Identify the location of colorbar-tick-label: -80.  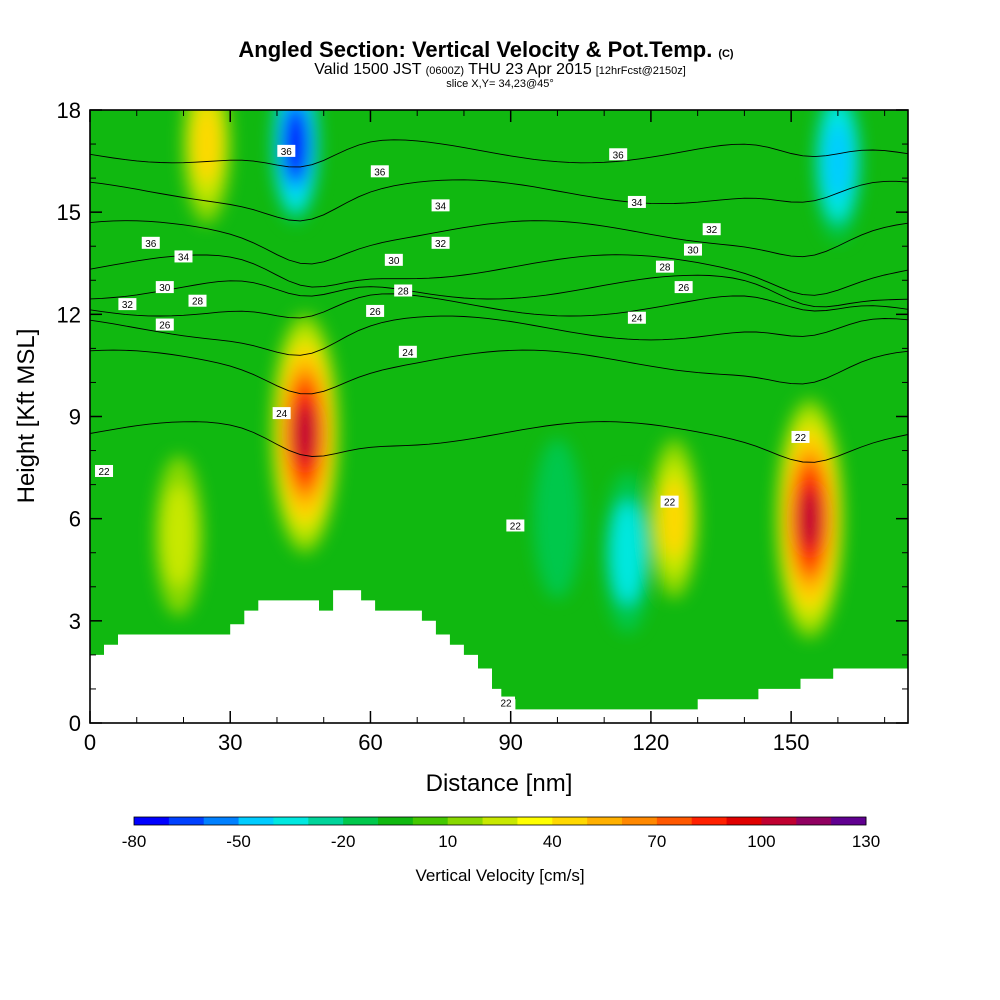
(134, 841).